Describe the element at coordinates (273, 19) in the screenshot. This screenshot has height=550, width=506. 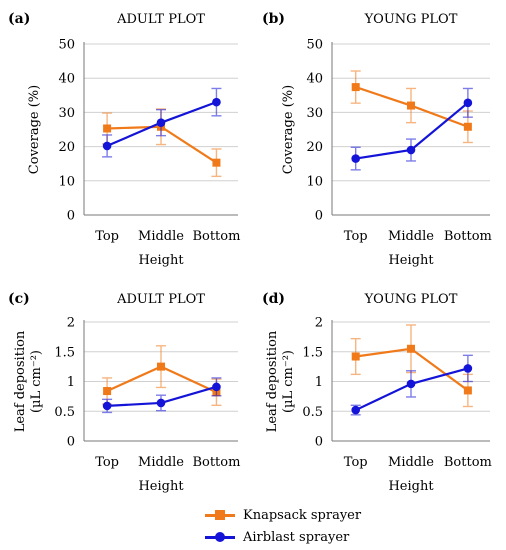
I see `panel-label: (b)` at that location.